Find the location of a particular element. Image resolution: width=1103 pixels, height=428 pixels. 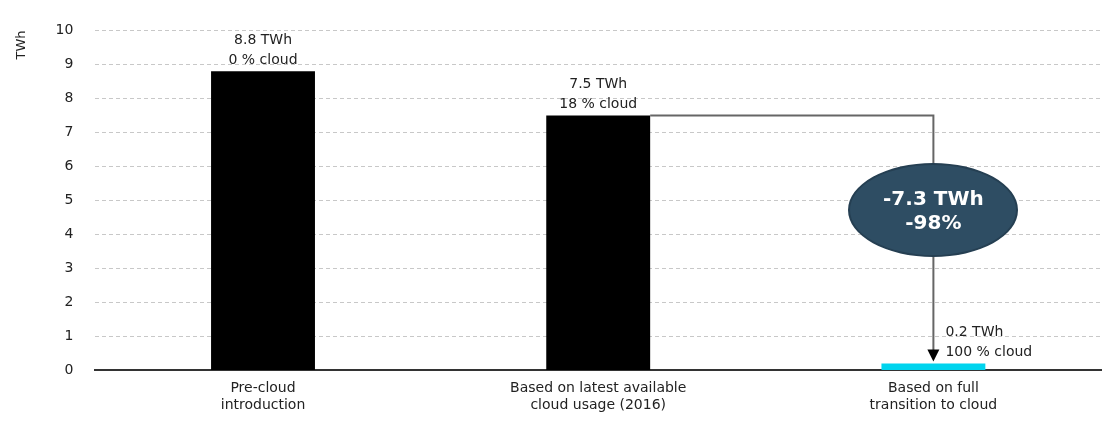

y-tick-label: 10 is located at coordinates (64, 29).